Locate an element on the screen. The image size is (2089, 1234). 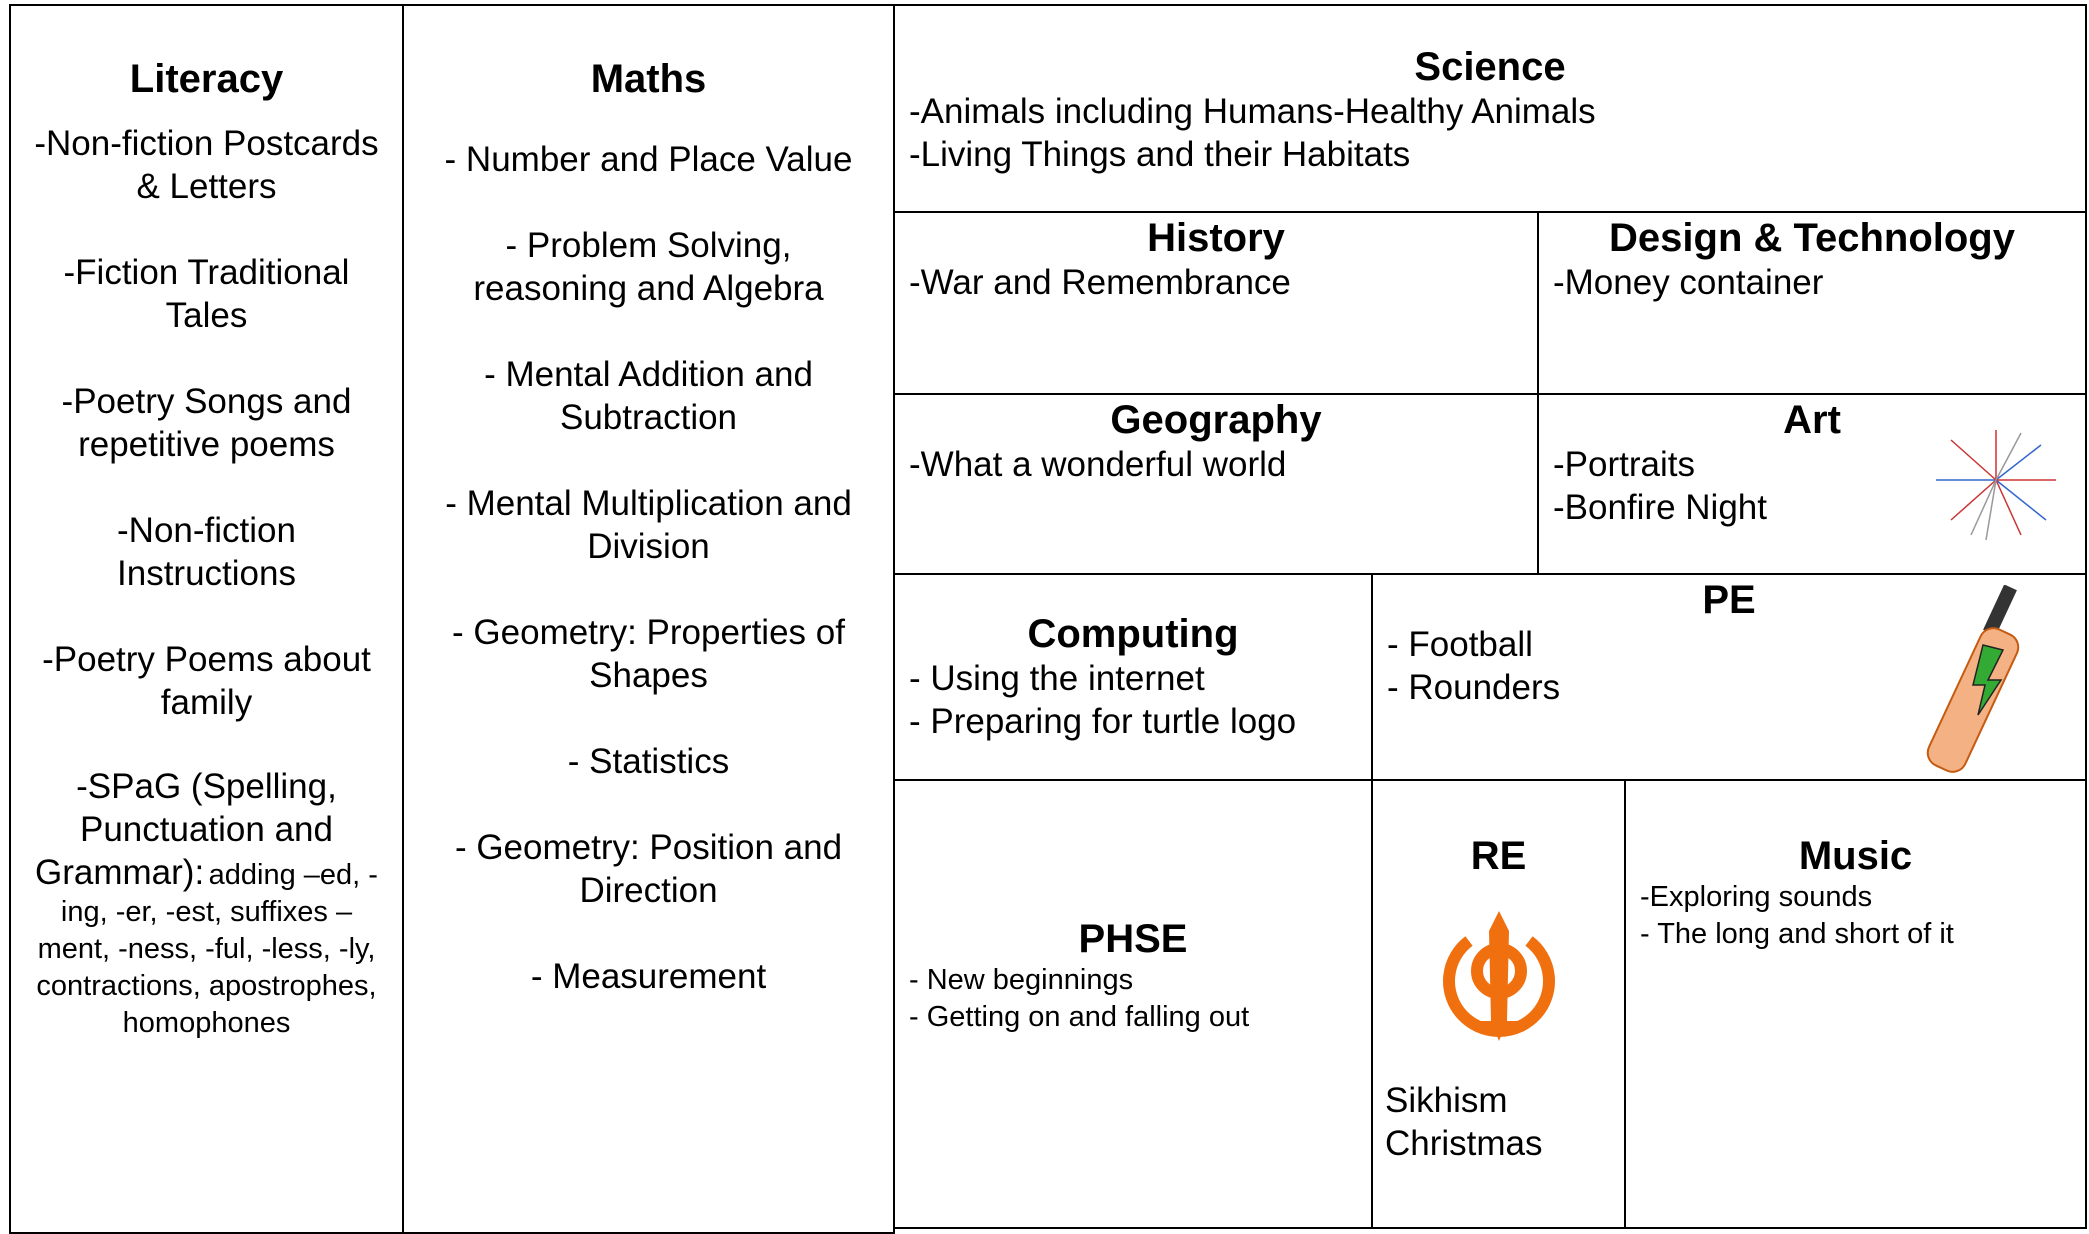
list-item: - New beginnings is located at coordinates (1021, 980).